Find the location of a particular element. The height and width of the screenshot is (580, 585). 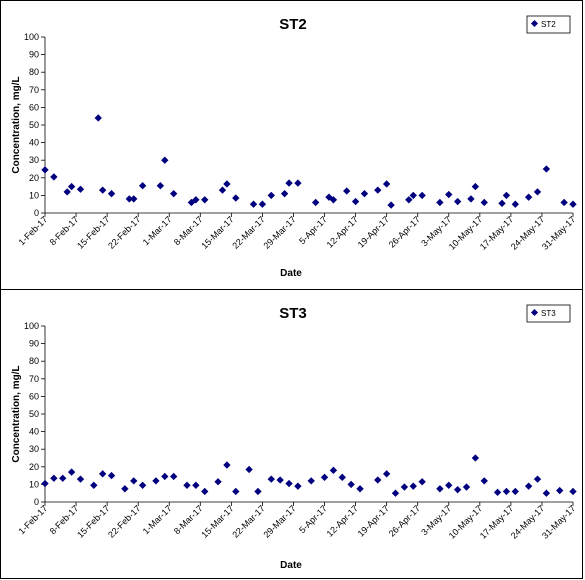

legend: ST3 is located at coordinates (548, 313).